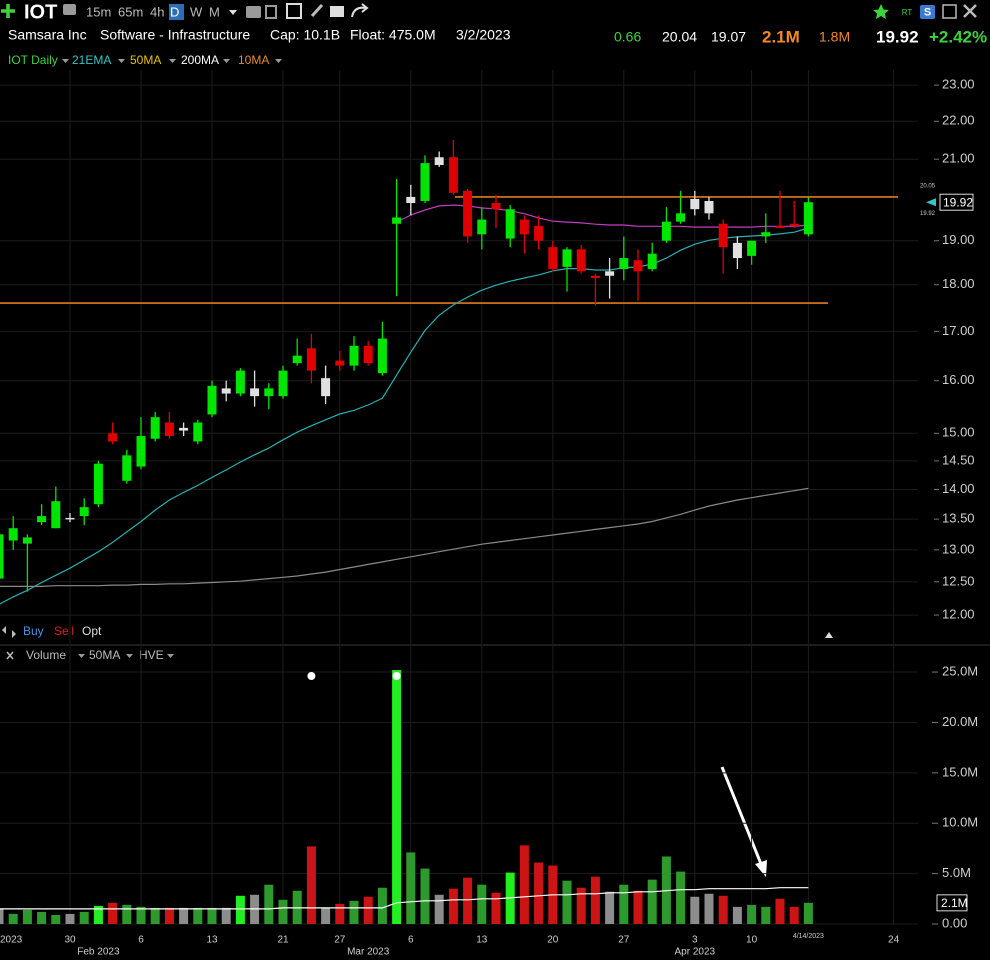 This screenshot has height=960, width=990. Describe the element at coordinates (253, 60) in the screenshot. I see `legend-entry: 10MA` at that location.